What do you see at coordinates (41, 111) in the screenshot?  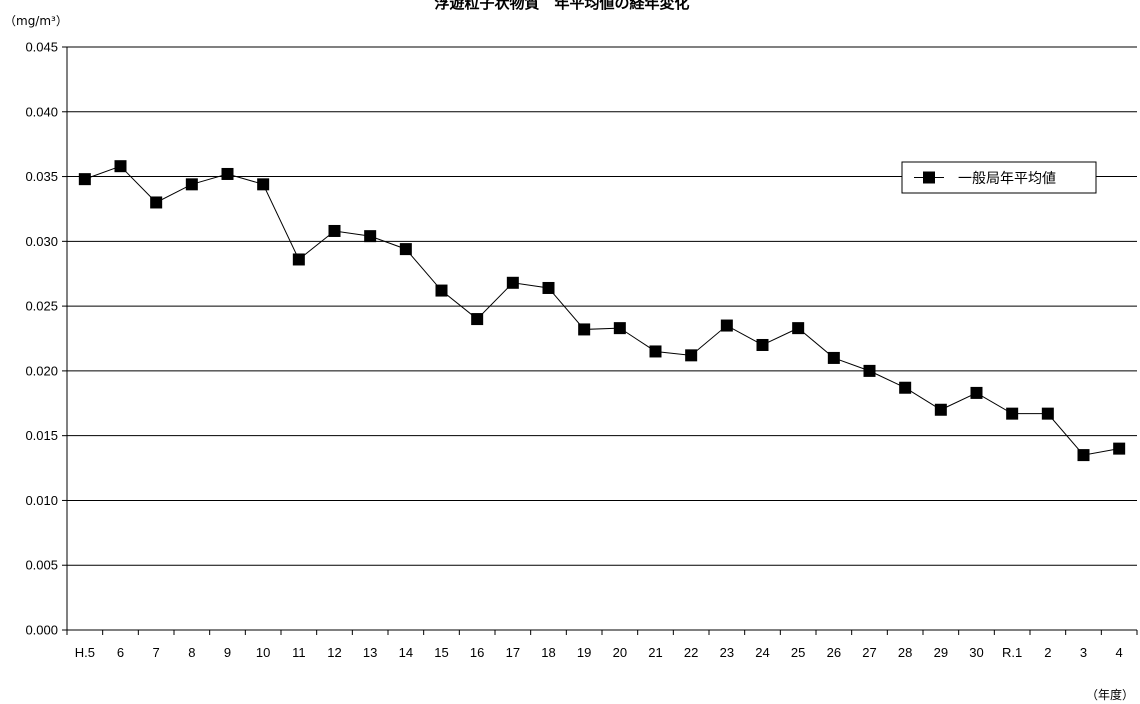 I see `y-tick-label: 0.040` at bounding box center [41, 111].